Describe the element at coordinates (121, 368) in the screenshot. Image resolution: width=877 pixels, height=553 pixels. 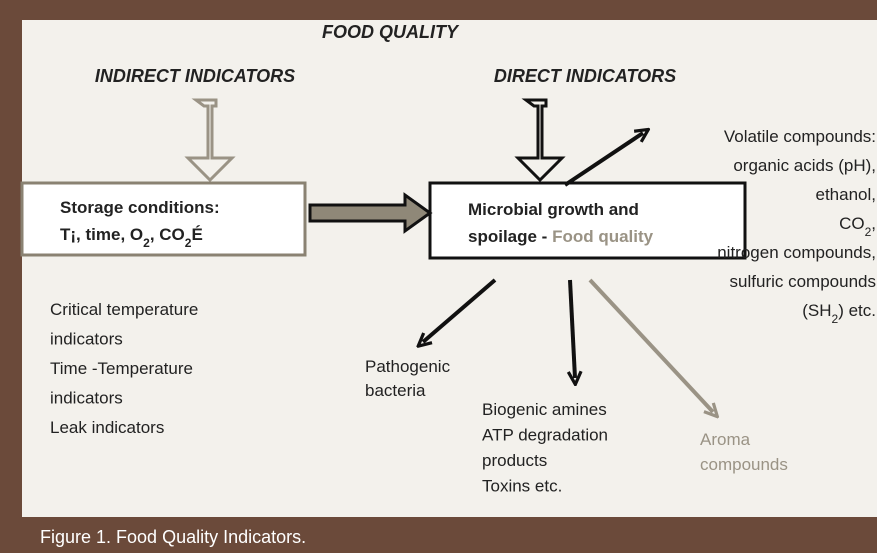
I see `label: Time -Temperature` at that location.